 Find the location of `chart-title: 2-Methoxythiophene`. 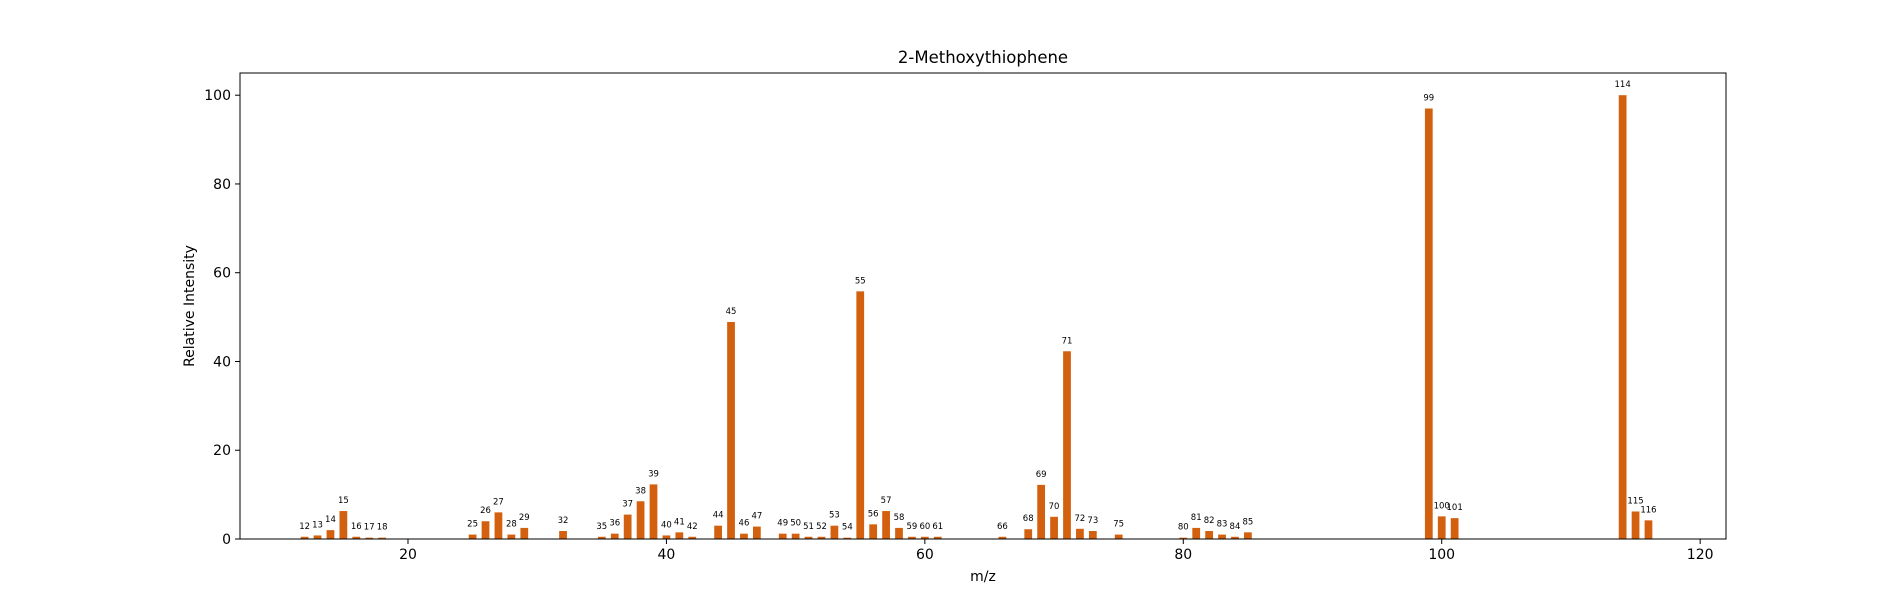

chart-title: 2-Methoxythiophene is located at coordinates (983, 57).